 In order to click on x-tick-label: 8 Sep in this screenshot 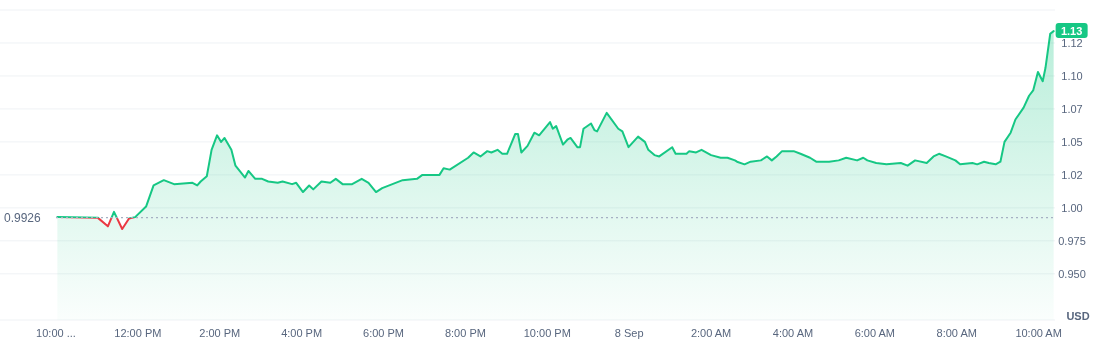, I will do `click(629, 333)`.